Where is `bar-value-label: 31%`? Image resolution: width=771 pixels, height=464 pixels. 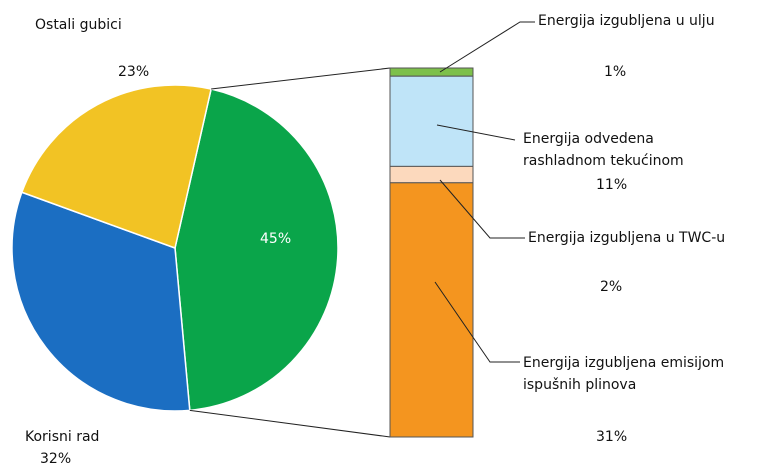
bar-value-label: 31% is located at coordinates (612, 437).